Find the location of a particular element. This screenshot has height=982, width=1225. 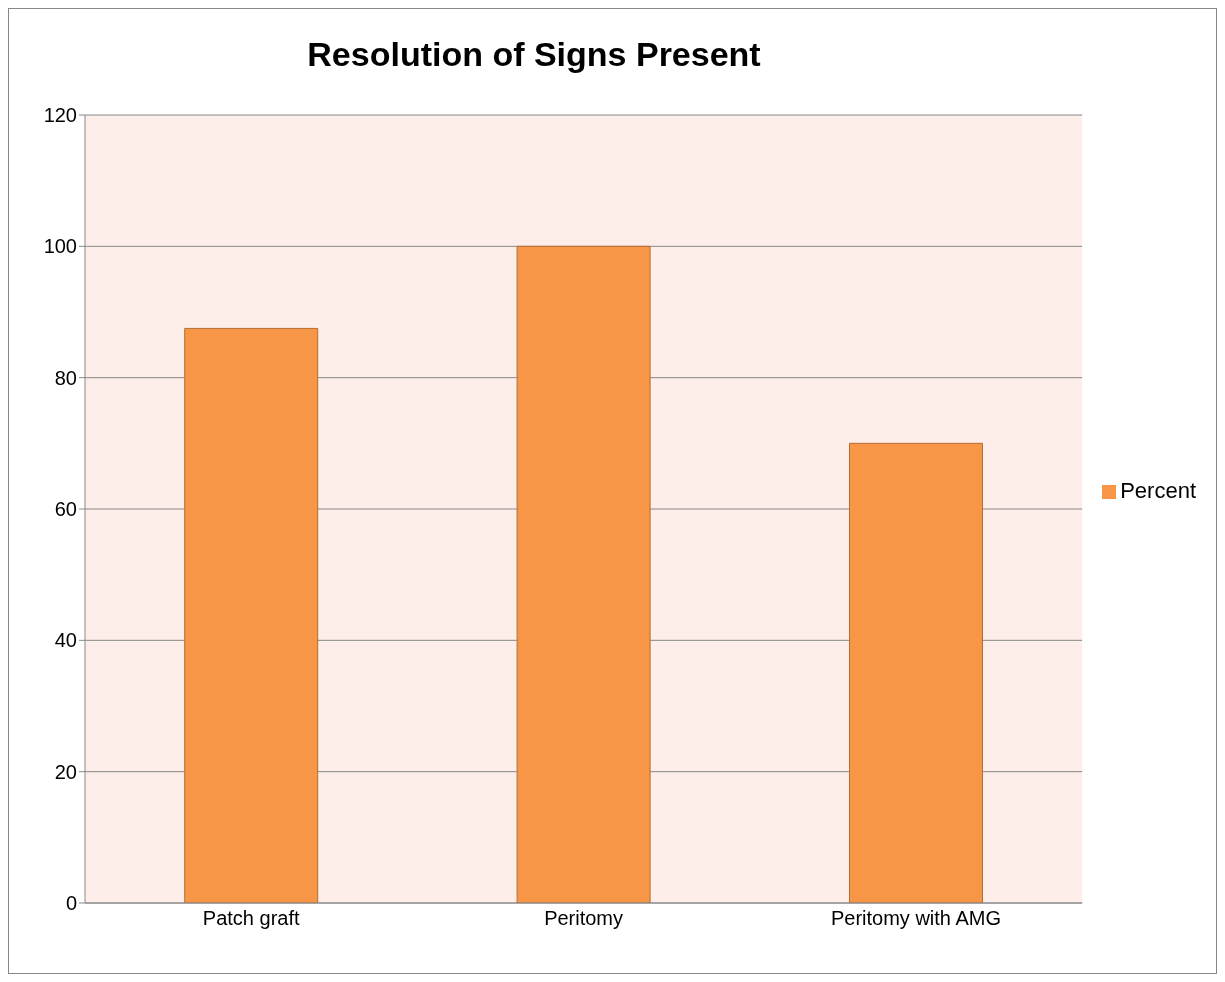

y-tick-label: 0 is located at coordinates (71, 903).